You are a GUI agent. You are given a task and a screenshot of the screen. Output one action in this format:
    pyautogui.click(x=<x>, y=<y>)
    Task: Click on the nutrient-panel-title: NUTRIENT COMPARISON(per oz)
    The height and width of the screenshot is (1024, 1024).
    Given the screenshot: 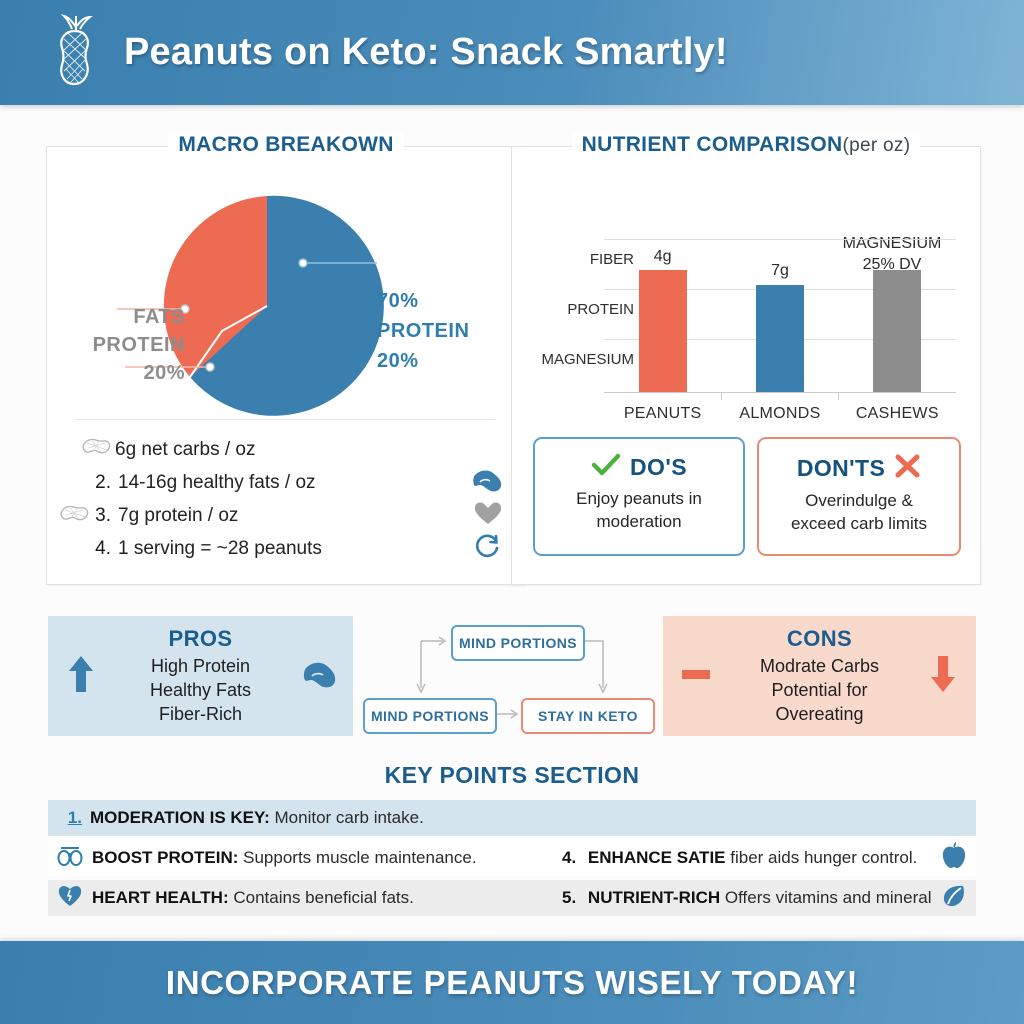 What is the action you would take?
    pyautogui.click(x=746, y=145)
    